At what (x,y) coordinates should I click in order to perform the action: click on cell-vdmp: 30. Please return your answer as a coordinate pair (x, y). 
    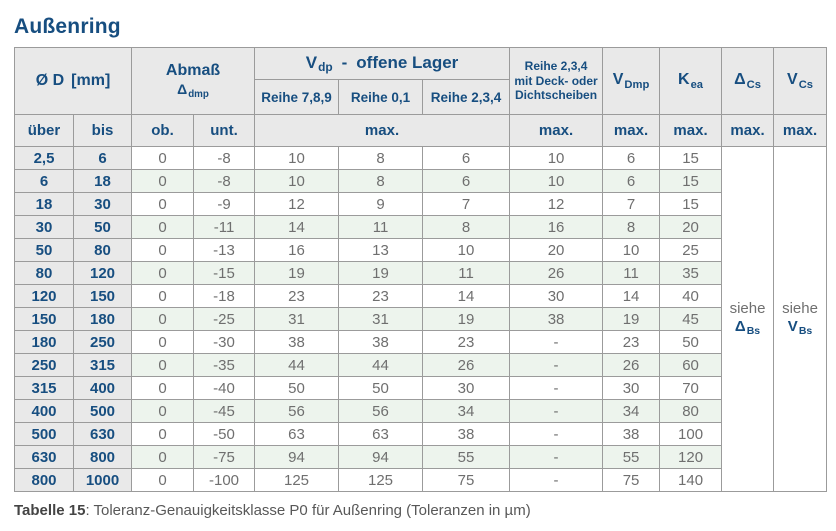
    Looking at the image, I should click on (631, 388).